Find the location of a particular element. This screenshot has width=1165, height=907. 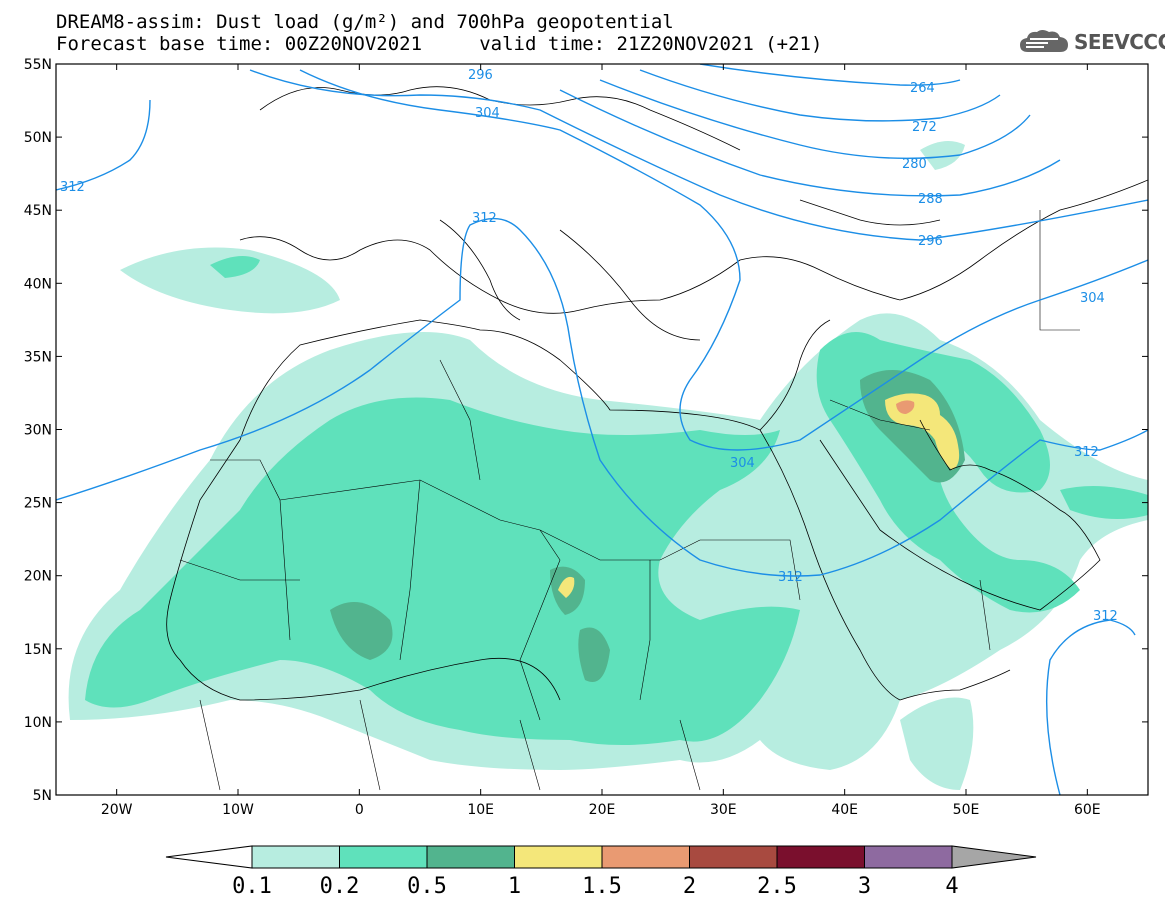

lon-tick-label: 40E is located at coordinates (844, 810).